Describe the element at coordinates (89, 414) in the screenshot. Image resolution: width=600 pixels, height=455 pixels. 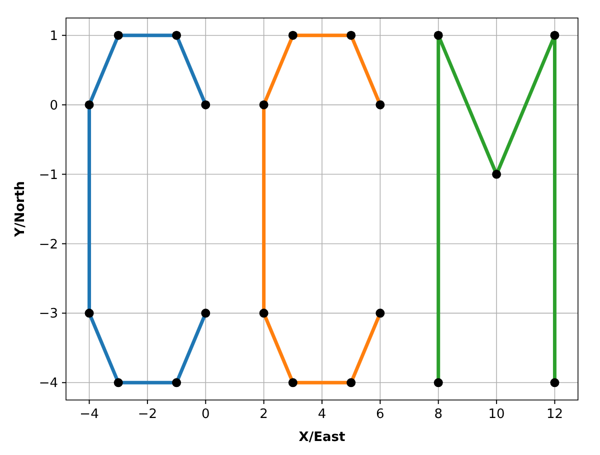
I see `x-tick-label: −4` at that location.